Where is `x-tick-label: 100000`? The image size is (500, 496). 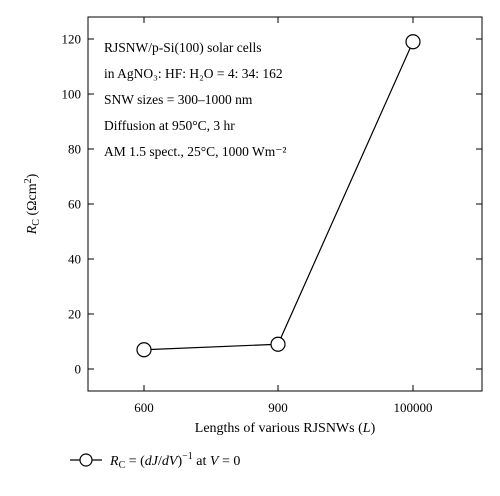 x-tick-label: 100000 is located at coordinates (413, 407).